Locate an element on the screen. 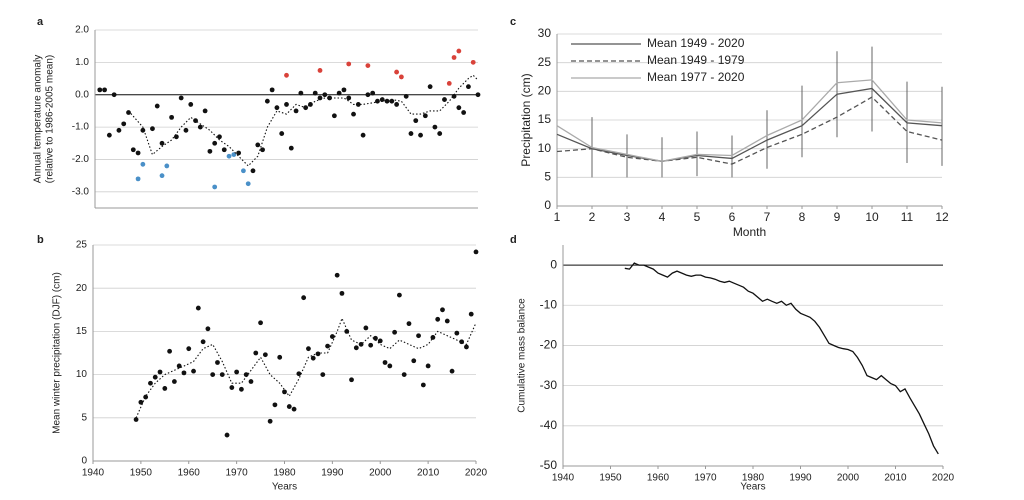  y-tick-label: 0 is located at coordinates (553, 264).